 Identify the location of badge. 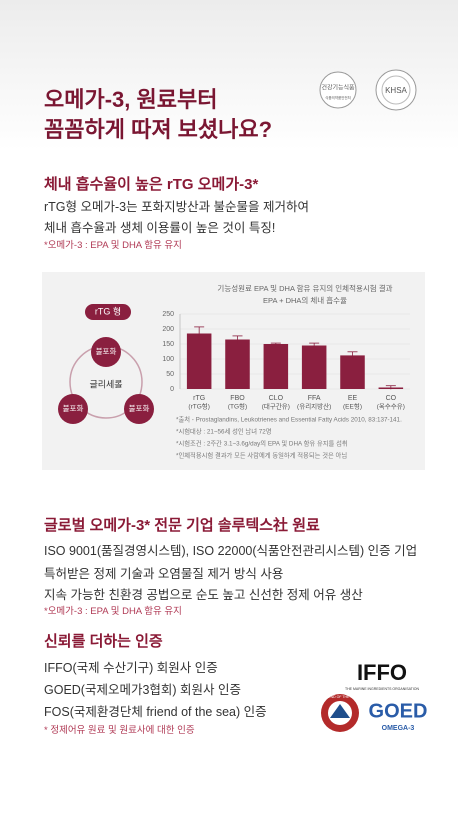
(338, 90).